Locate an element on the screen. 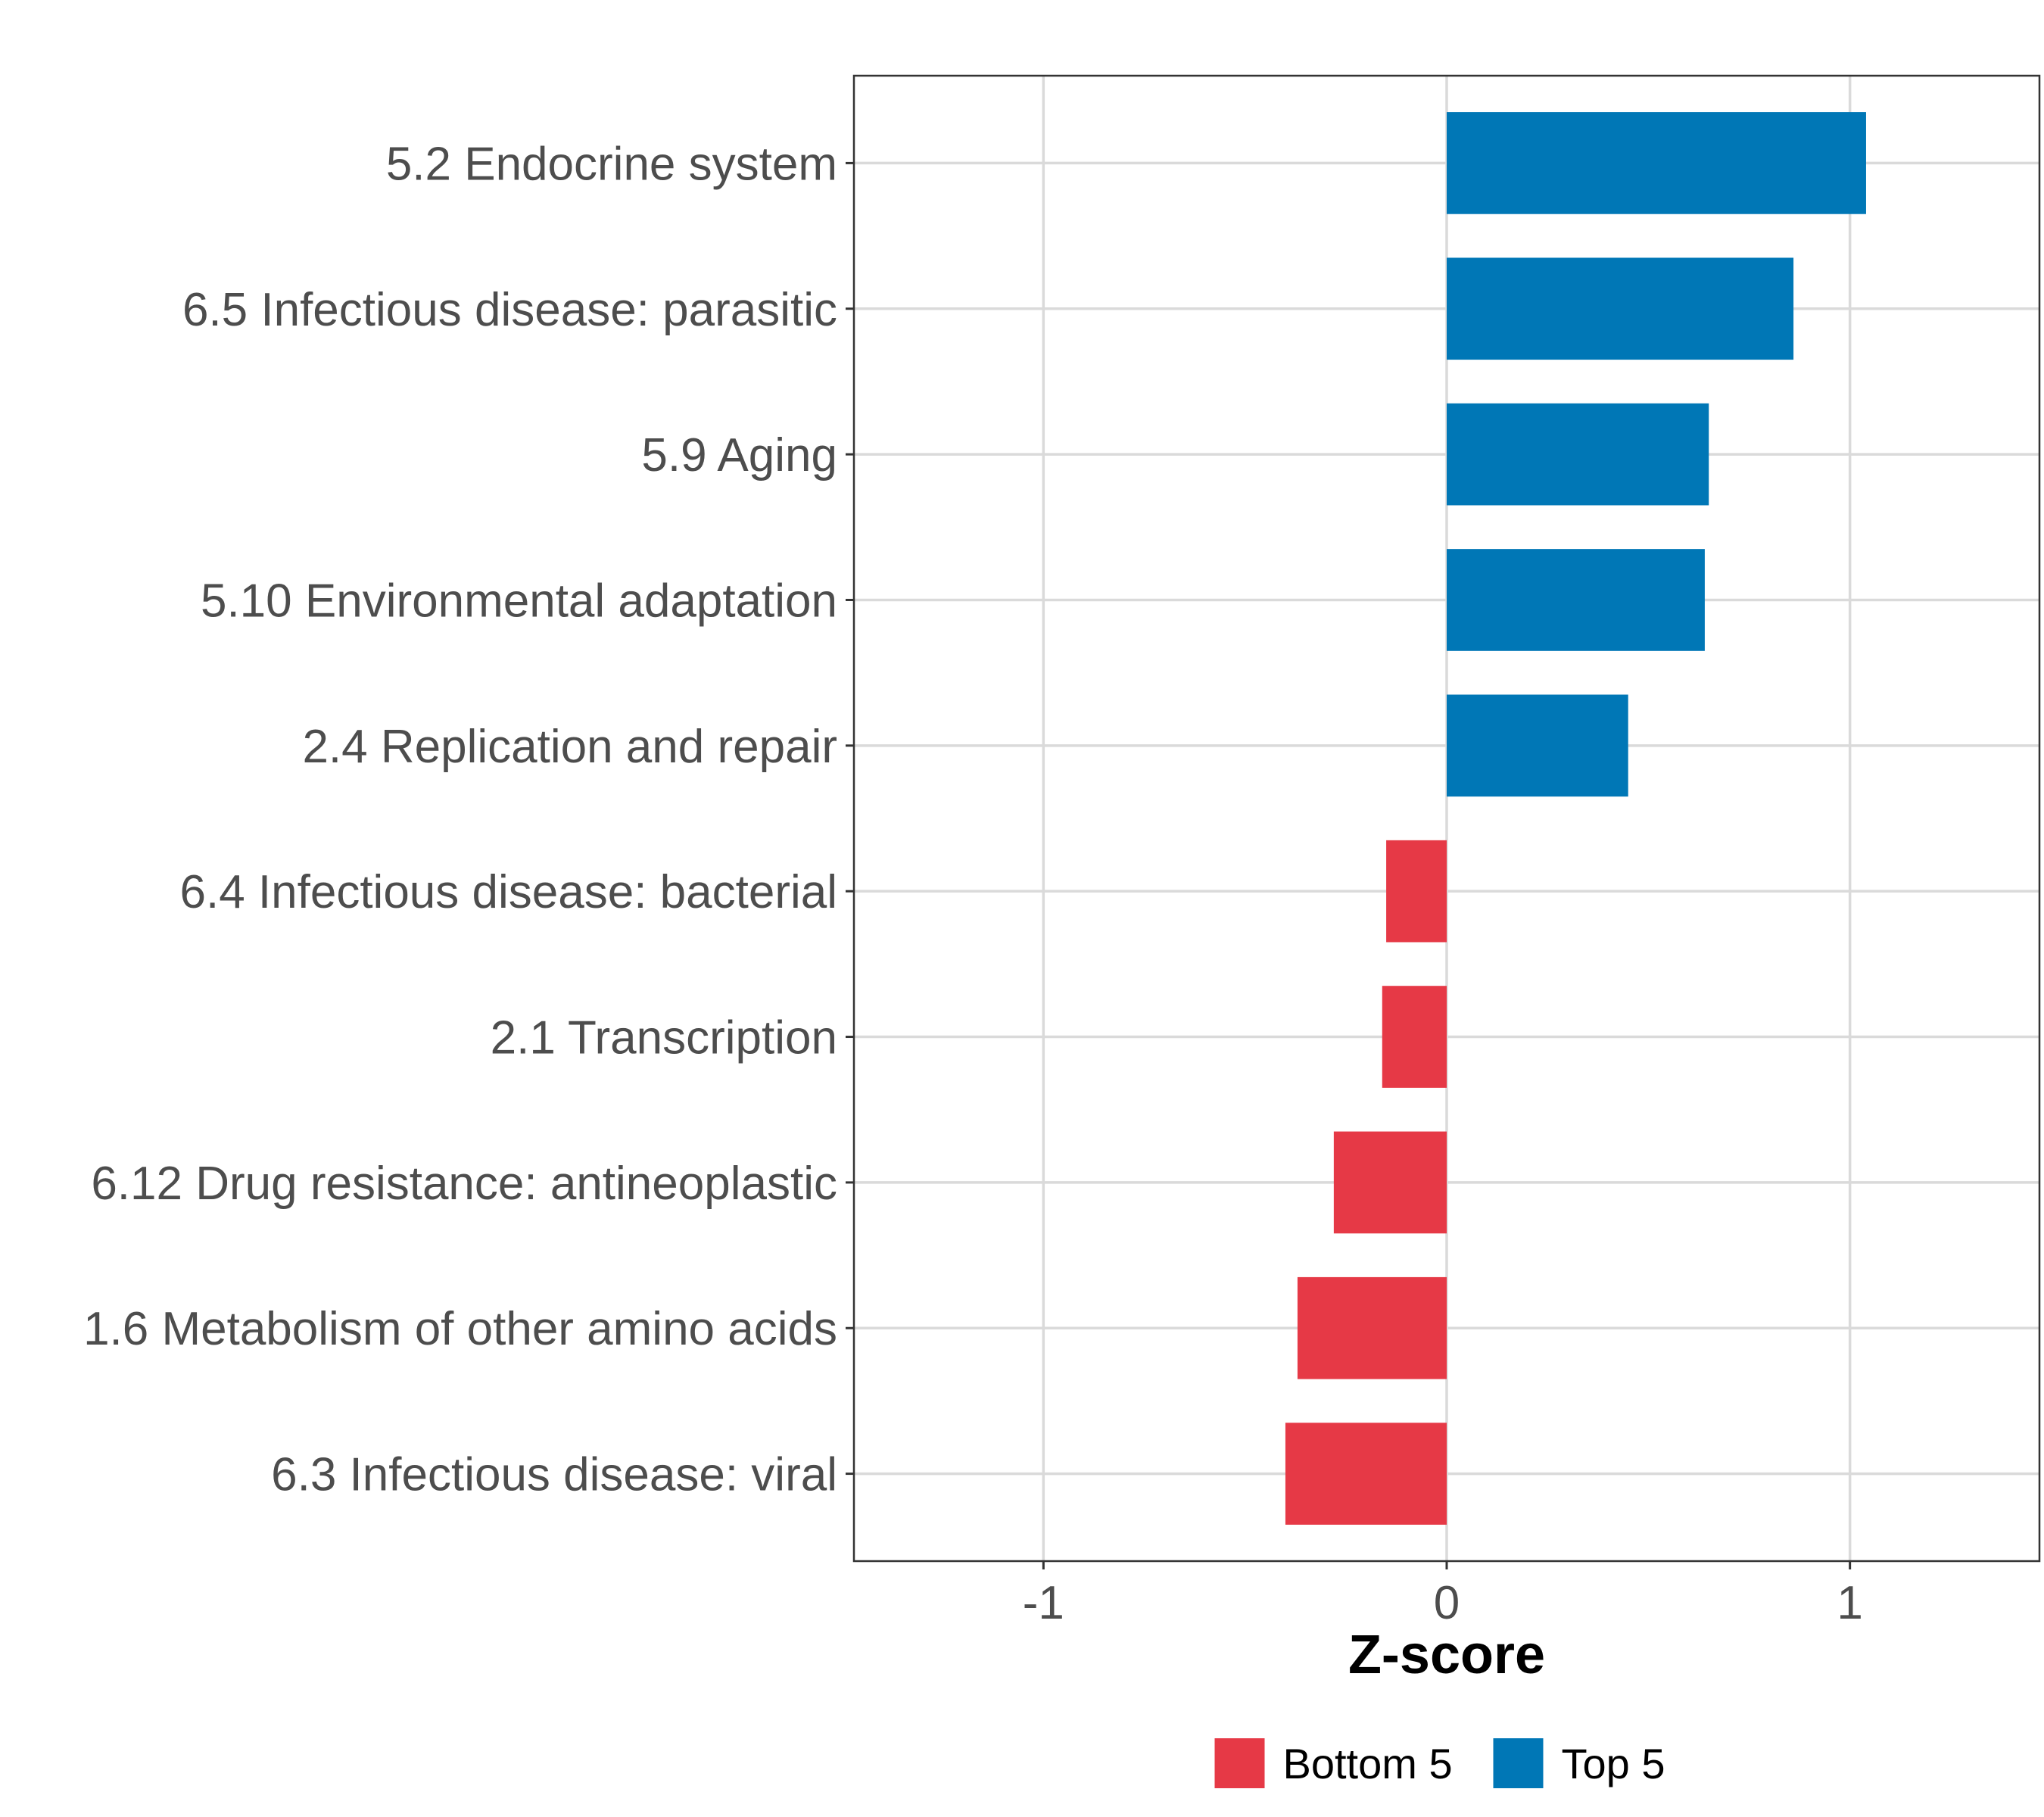 The width and height of the screenshot is (2044, 1817). y-tick-label: 6.12 Drug resistance: antineoplastic is located at coordinates (464, 1184).